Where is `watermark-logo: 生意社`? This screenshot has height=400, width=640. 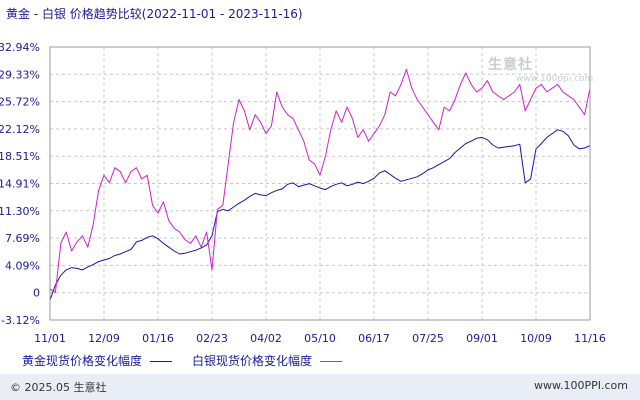 watermark-logo: 生意社 is located at coordinates (510, 65).